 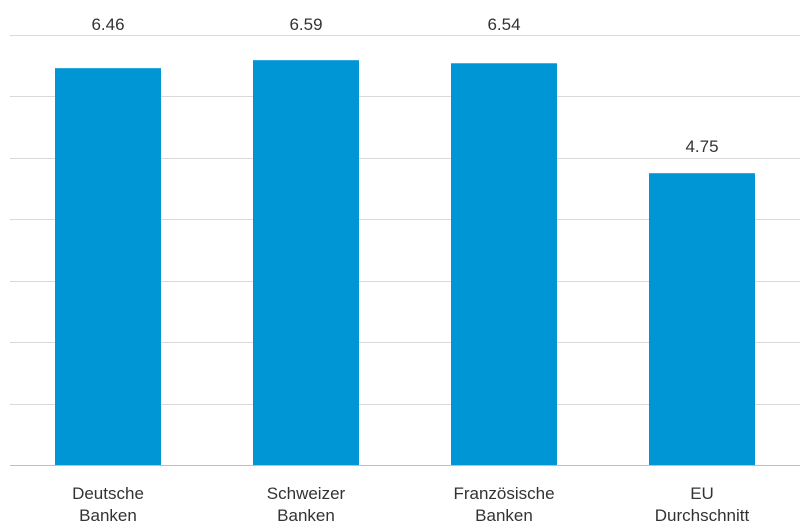 What do you see at coordinates (108, 504) in the screenshot?
I see `x-tick-label: Deutsche Banken` at bounding box center [108, 504].